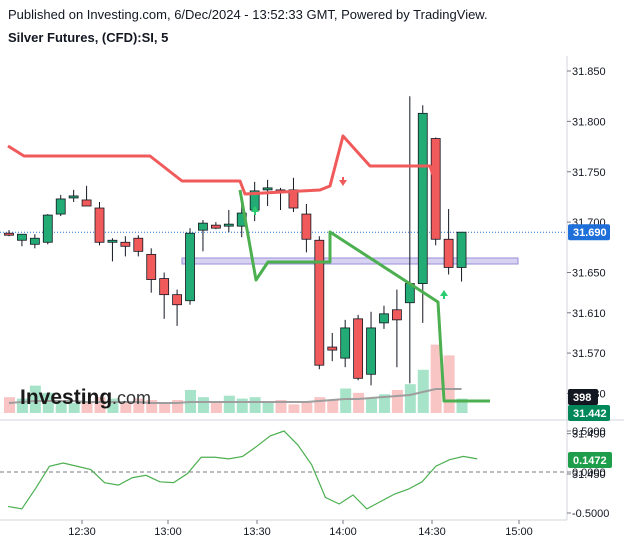  What do you see at coordinates (168, 532) in the screenshot?
I see `time-tick-label: 13:00` at bounding box center [168, 532].